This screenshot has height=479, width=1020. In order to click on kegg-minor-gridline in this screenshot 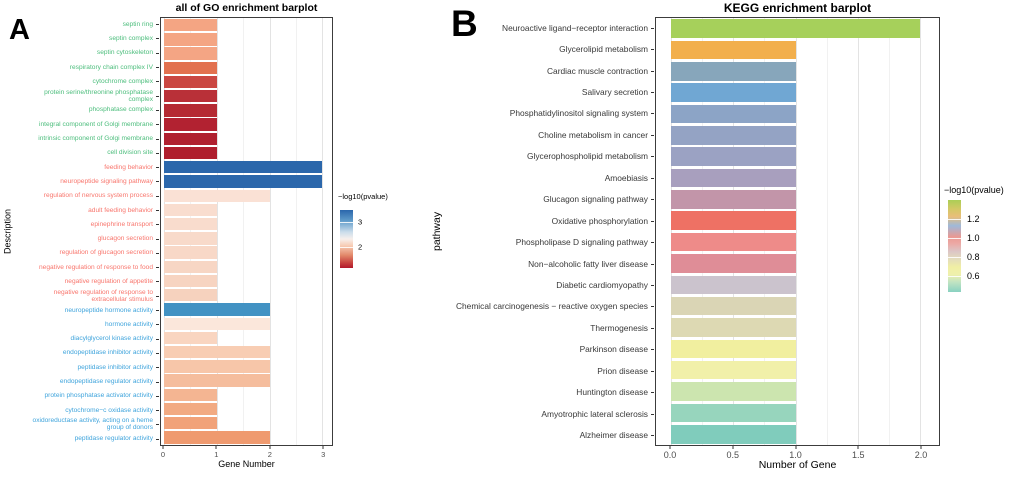, I will do `click(889, 231)`.